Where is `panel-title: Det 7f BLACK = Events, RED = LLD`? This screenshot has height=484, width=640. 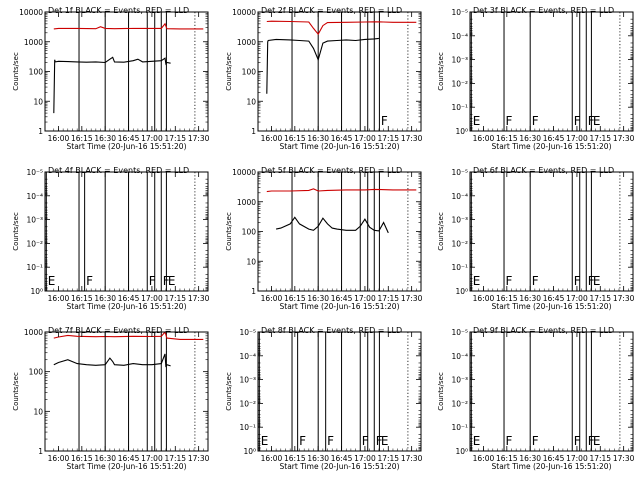
panel-title: Det 7f BLACK = Events, RED = LLD is located at coordinates (118, 330).